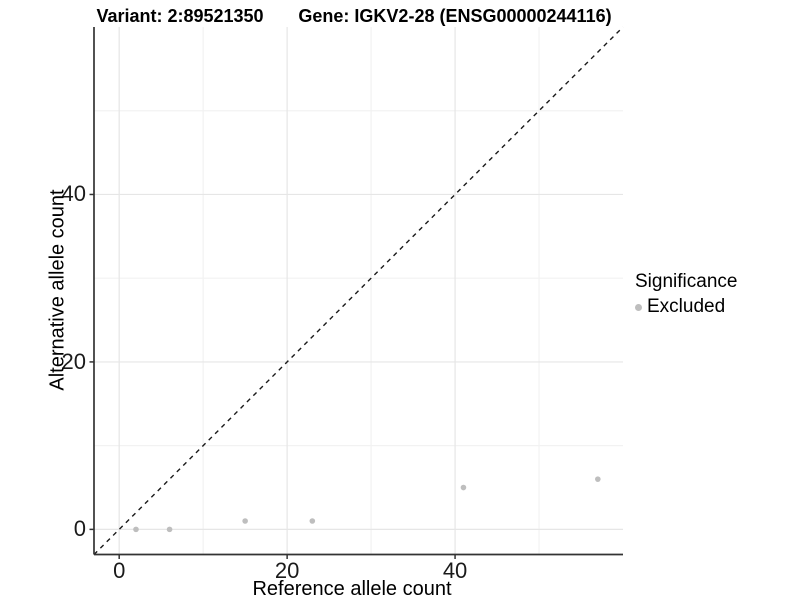 The width and height of the screenshot is (800, 600). I want to click on gene-title: Gene: IGKV2-28 (ENSG00000244116), so click(455, 16).